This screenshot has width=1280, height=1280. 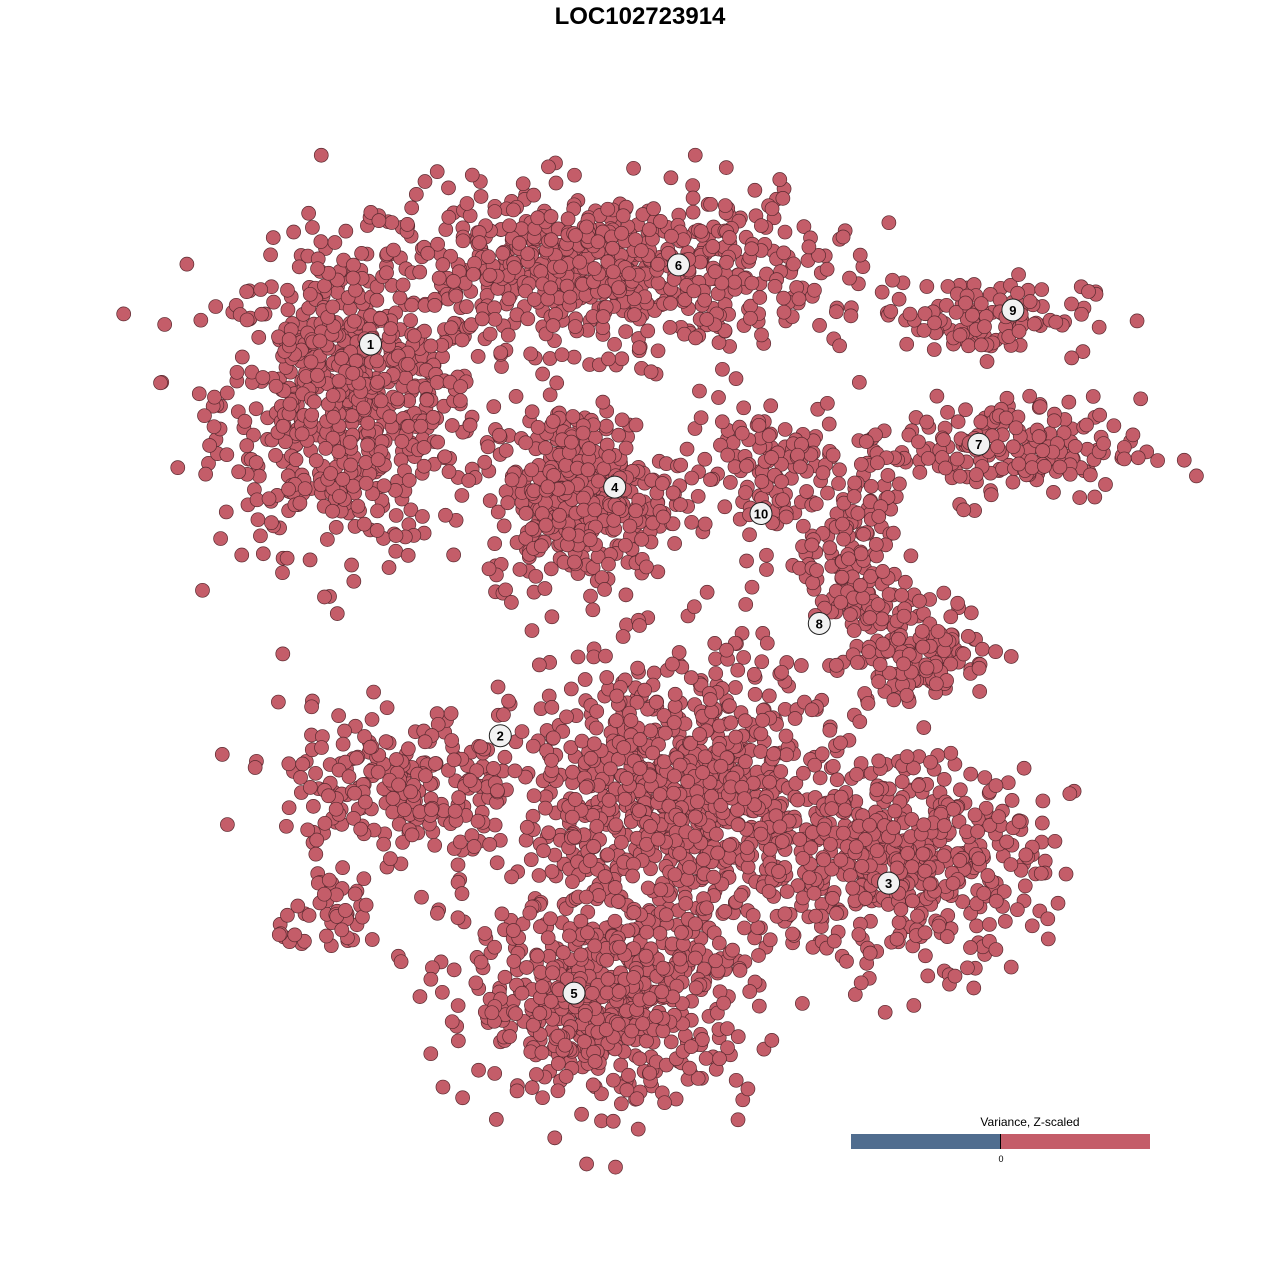 I want to click on cluster-label-text: 6, so click(x=678, y=265).